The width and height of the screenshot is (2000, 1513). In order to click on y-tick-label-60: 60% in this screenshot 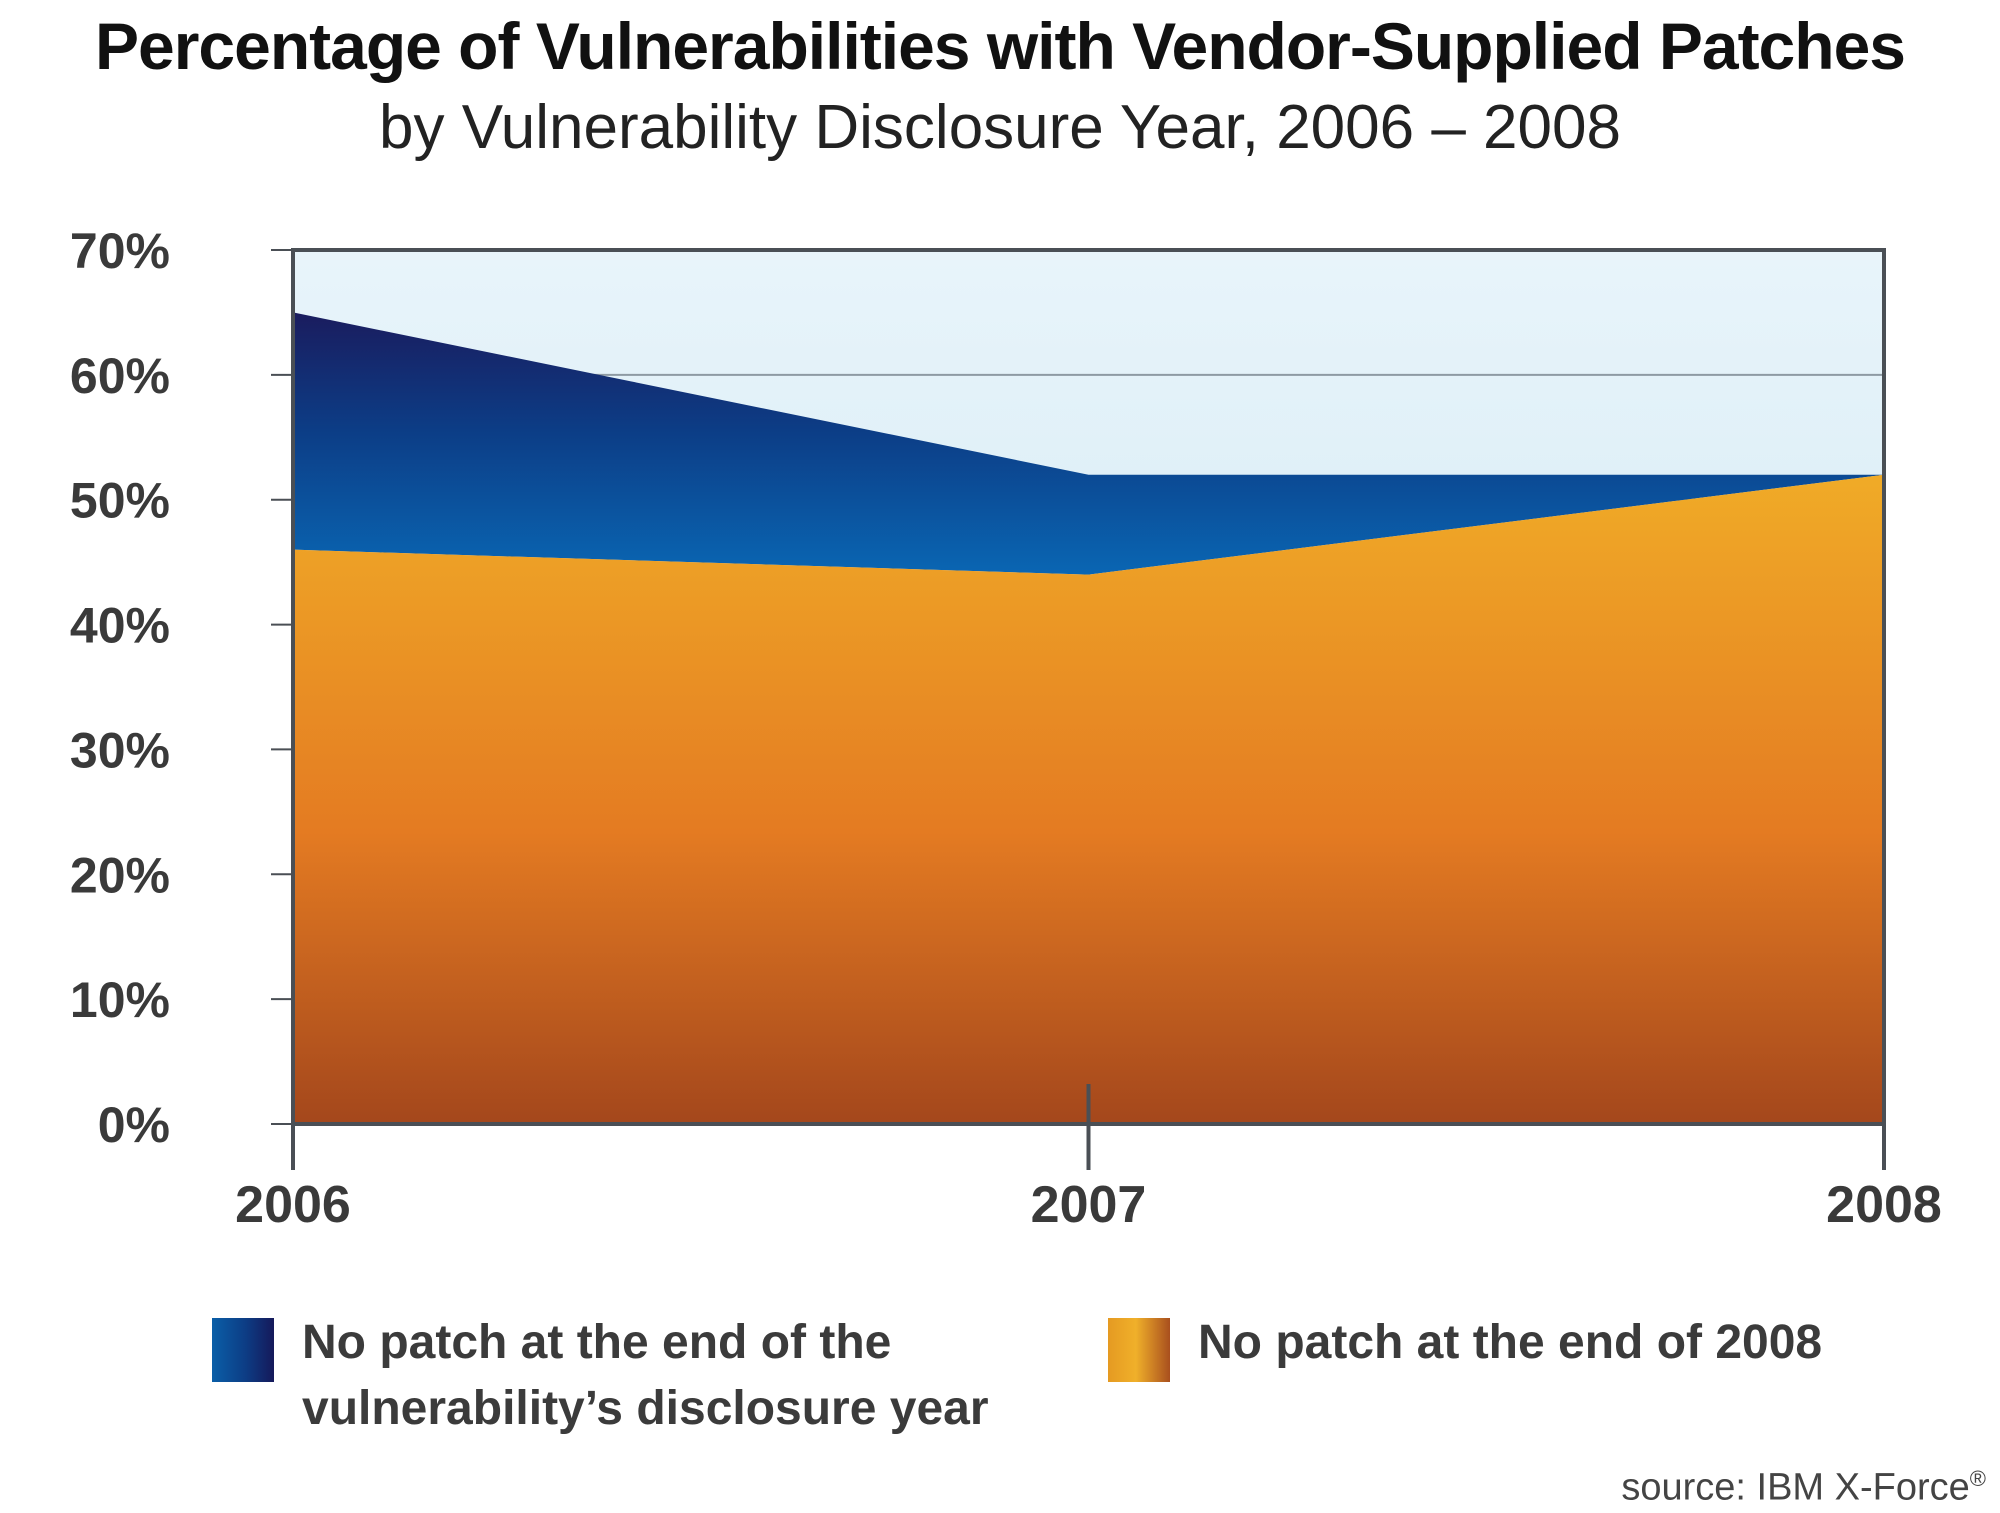, I will do `click(120, 376)`.